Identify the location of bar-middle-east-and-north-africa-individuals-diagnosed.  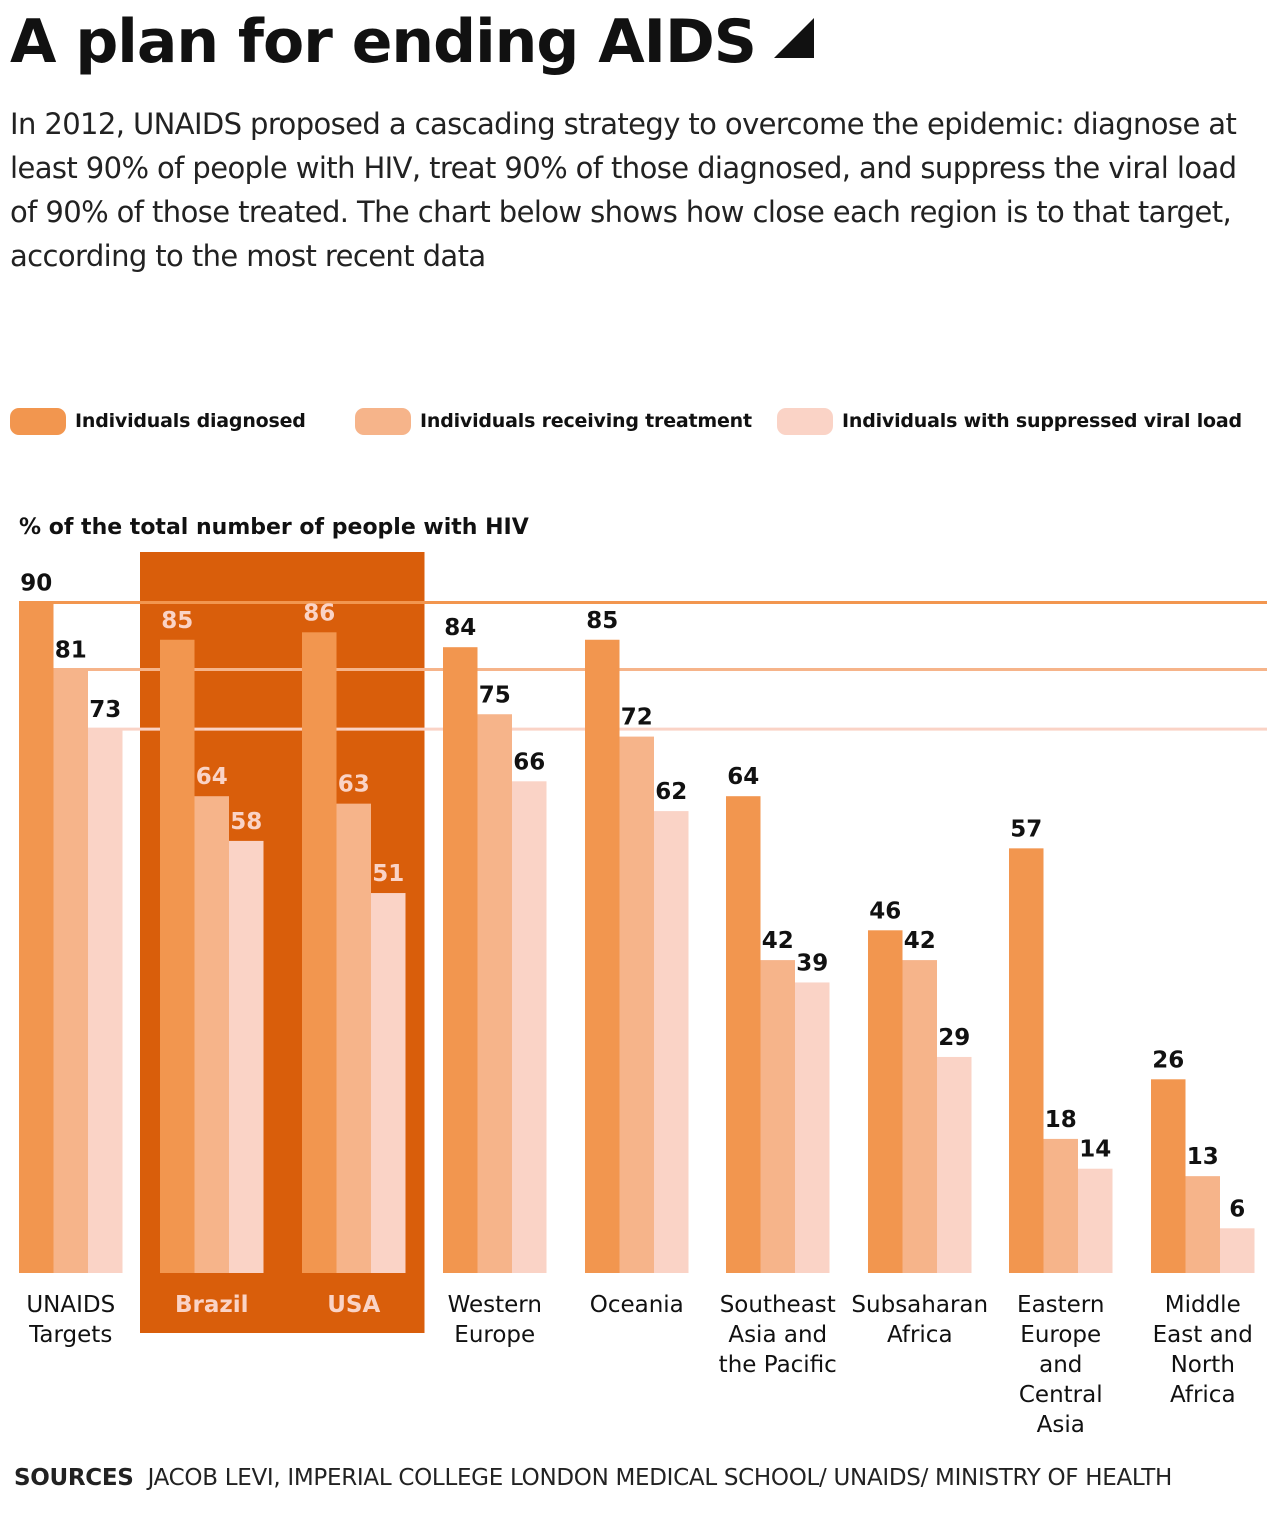
(1168, 1176).